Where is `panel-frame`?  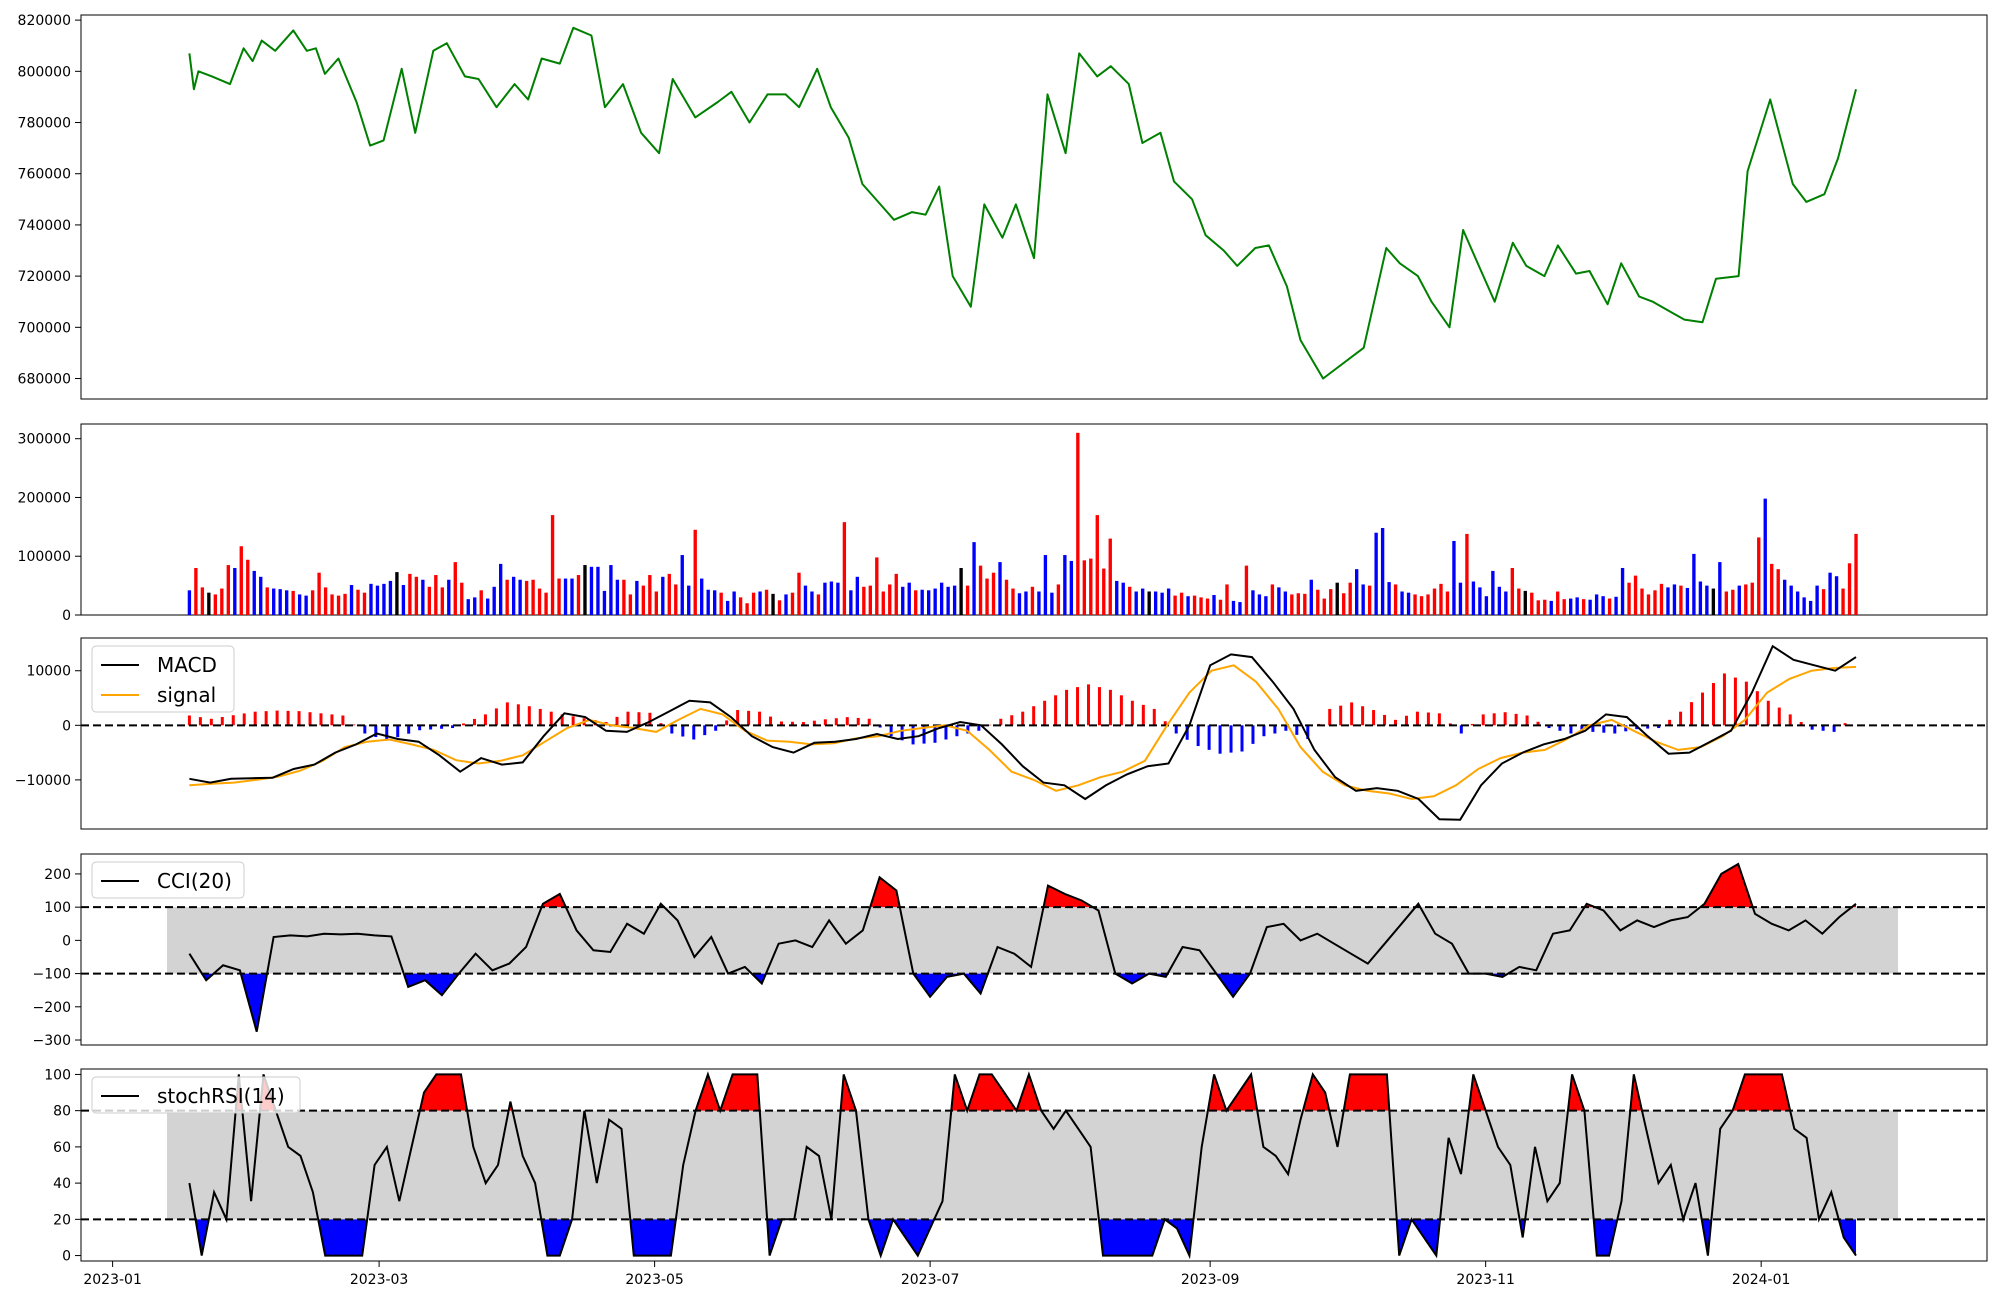 panel-frame is located at coordinates (1034, 733).